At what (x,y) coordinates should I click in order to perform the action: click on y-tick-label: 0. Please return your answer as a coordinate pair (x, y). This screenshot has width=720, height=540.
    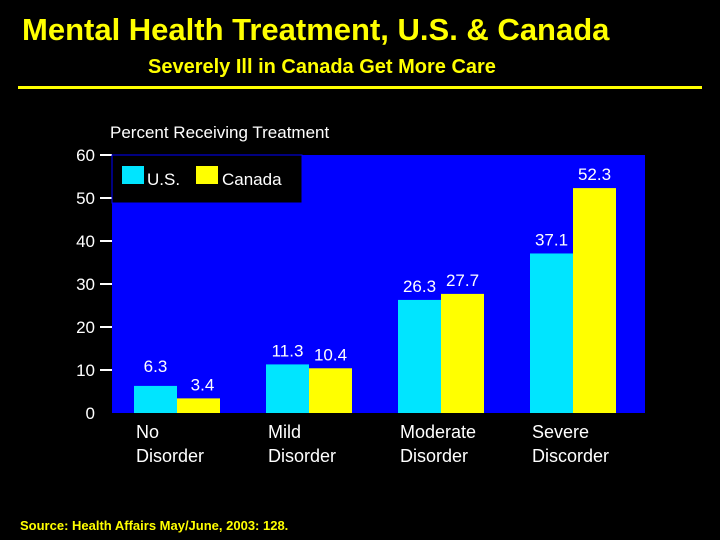
    Looking at the image, I should click on (90, 413).